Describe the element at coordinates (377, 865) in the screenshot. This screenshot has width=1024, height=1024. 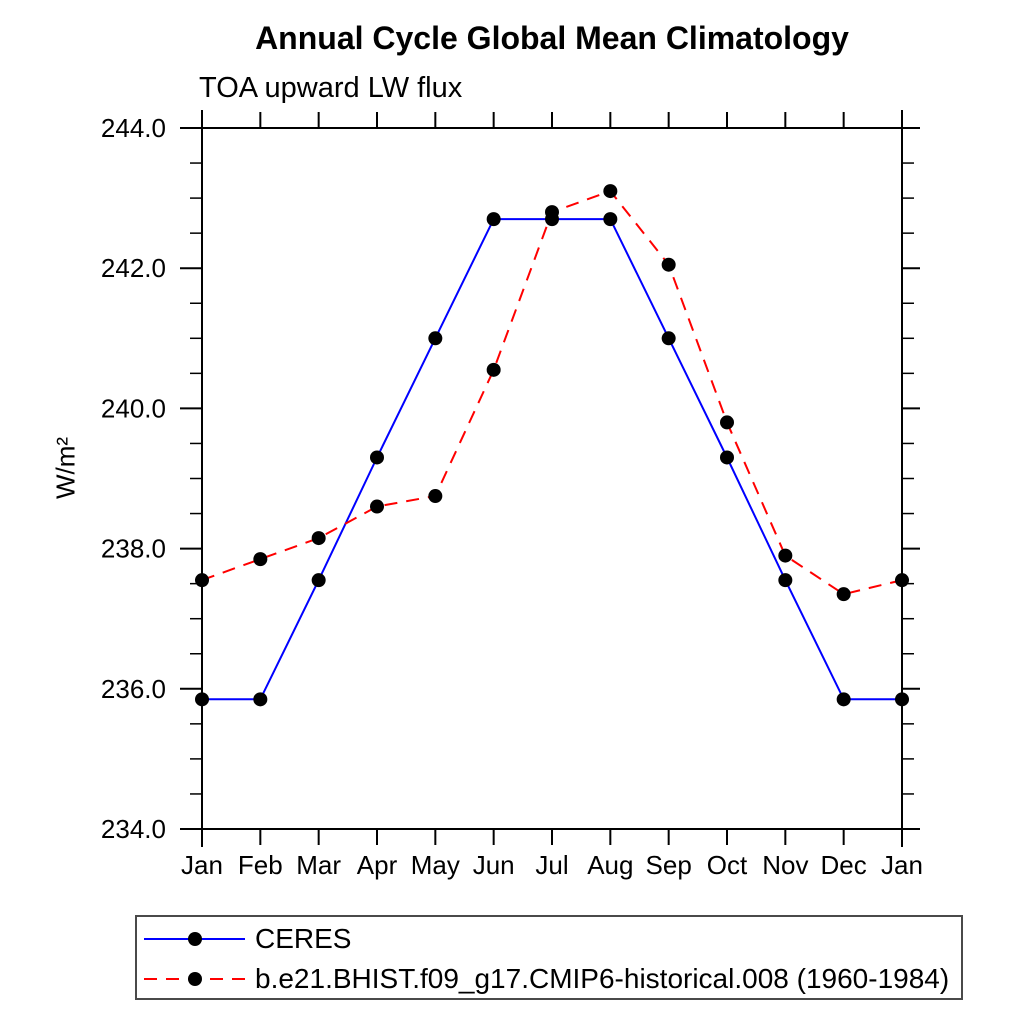
I see `x-tick-label: Apr` at that location.